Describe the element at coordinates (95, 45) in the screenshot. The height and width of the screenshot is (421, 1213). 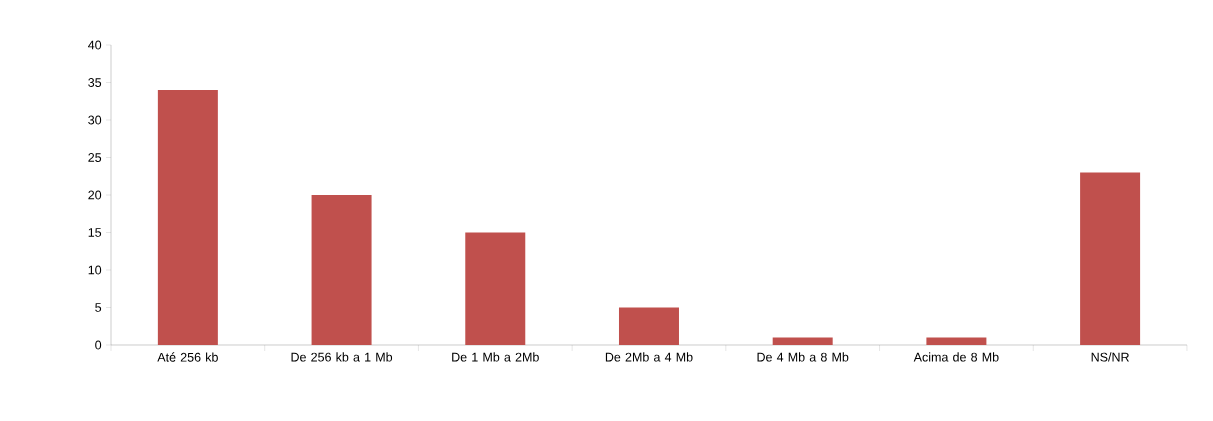
I see `y-tick-label: 40` at that location.